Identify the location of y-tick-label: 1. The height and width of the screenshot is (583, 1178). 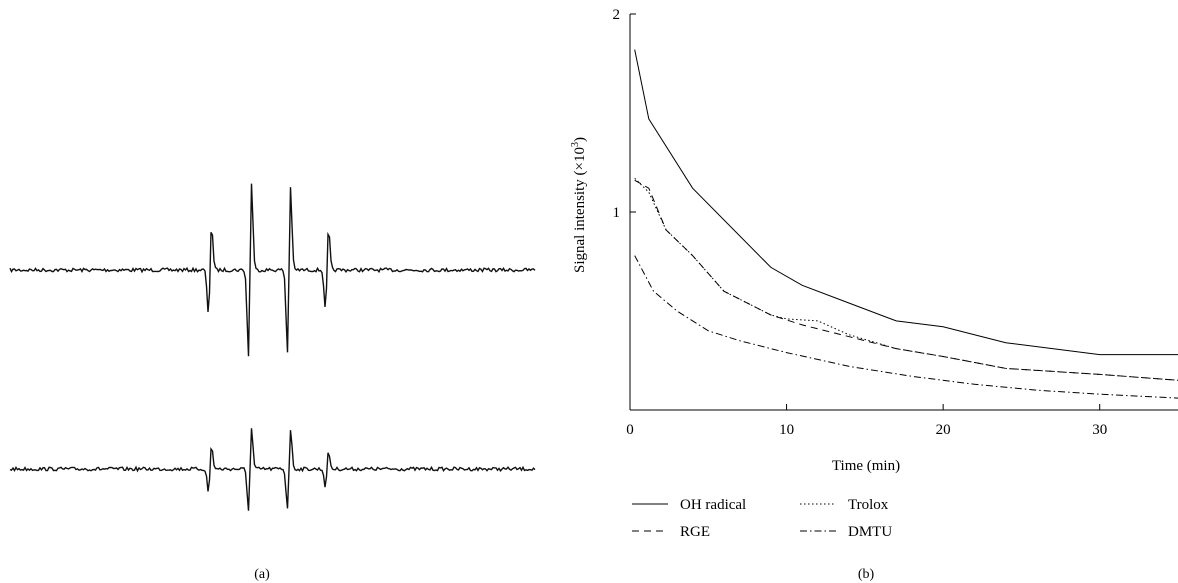
(617, 213).